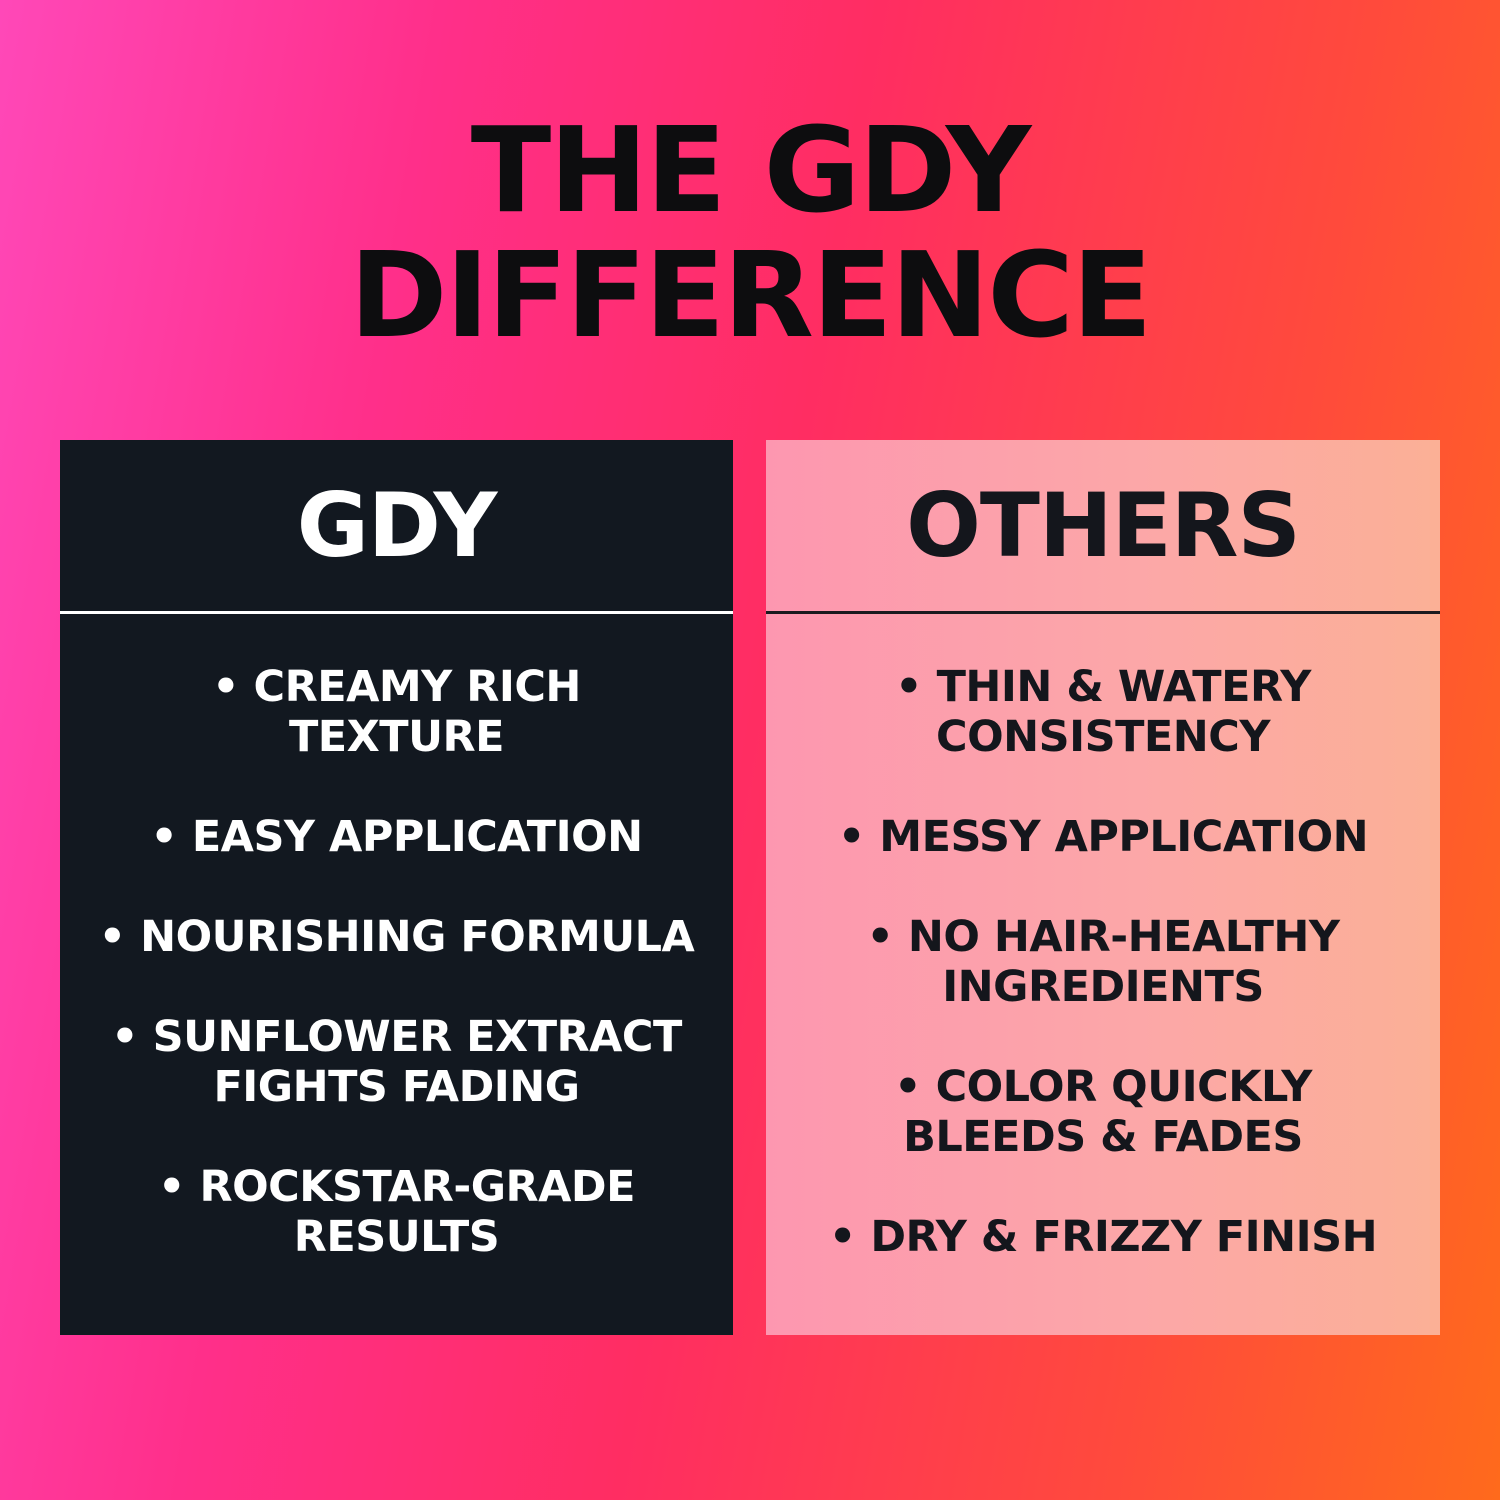  I want to click on others-item: • DRY & FRIZZY FINISH, so click(1103, 1237).